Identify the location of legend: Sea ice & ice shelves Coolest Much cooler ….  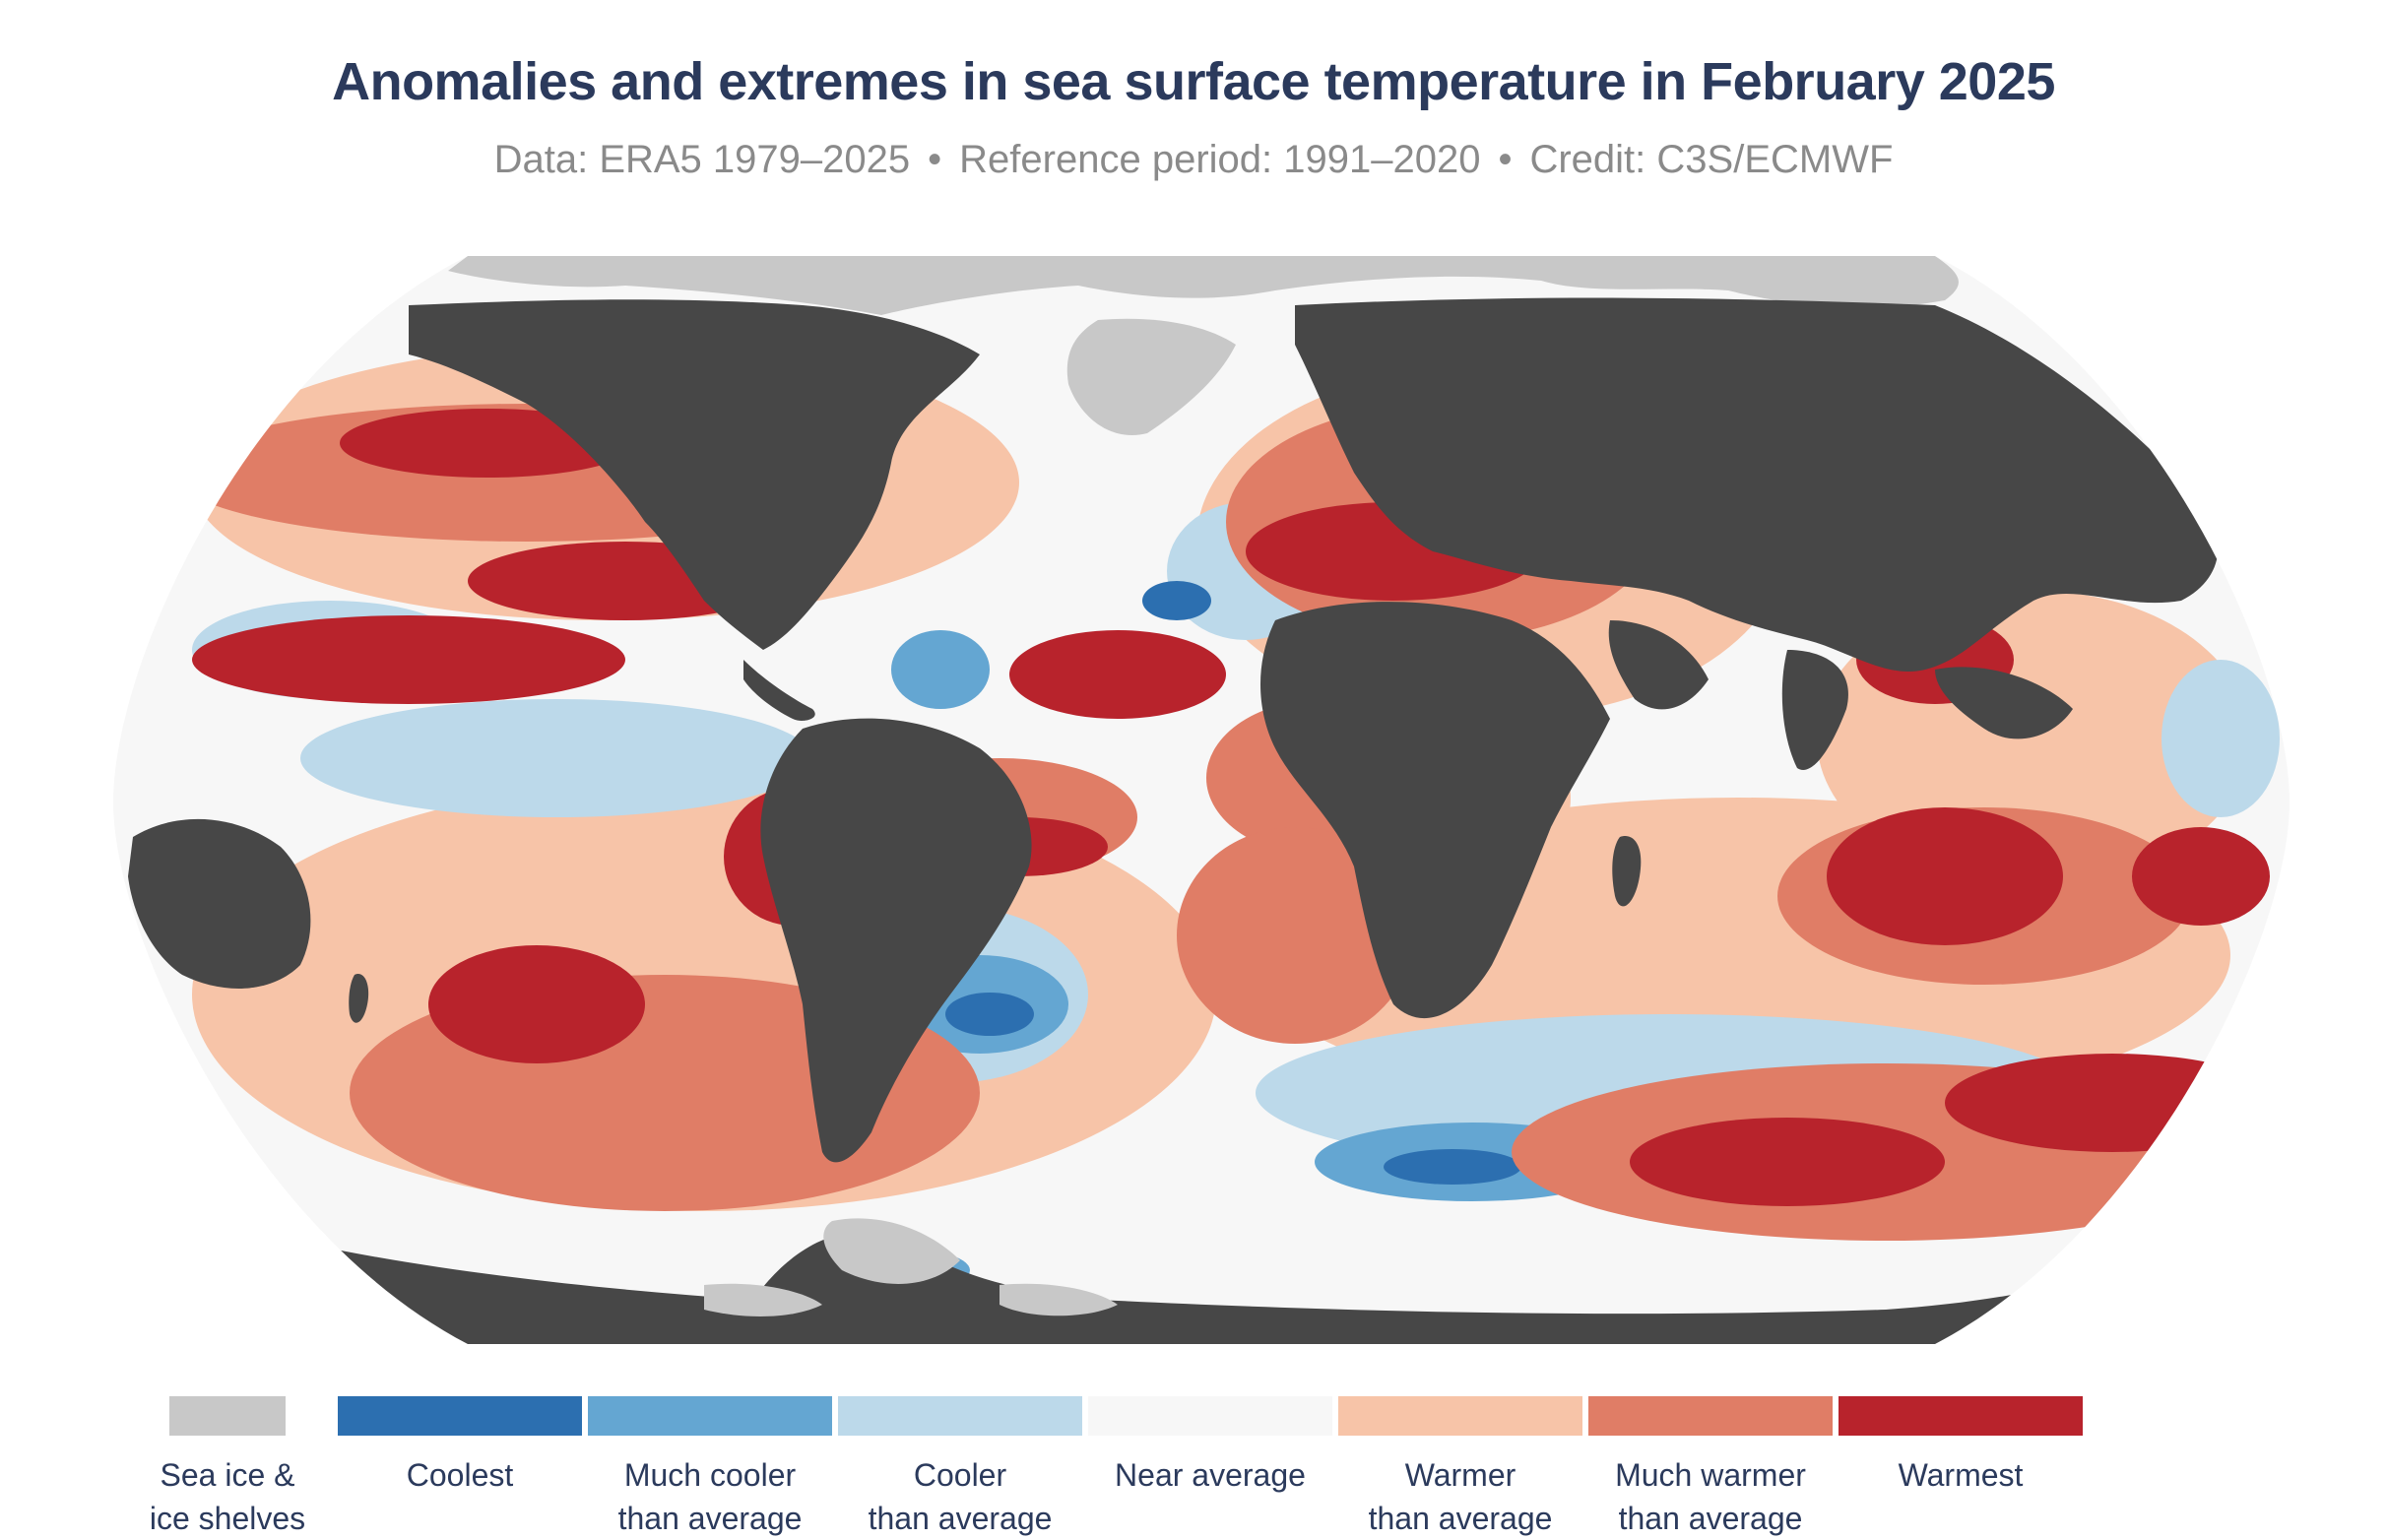
(1193, 1466).